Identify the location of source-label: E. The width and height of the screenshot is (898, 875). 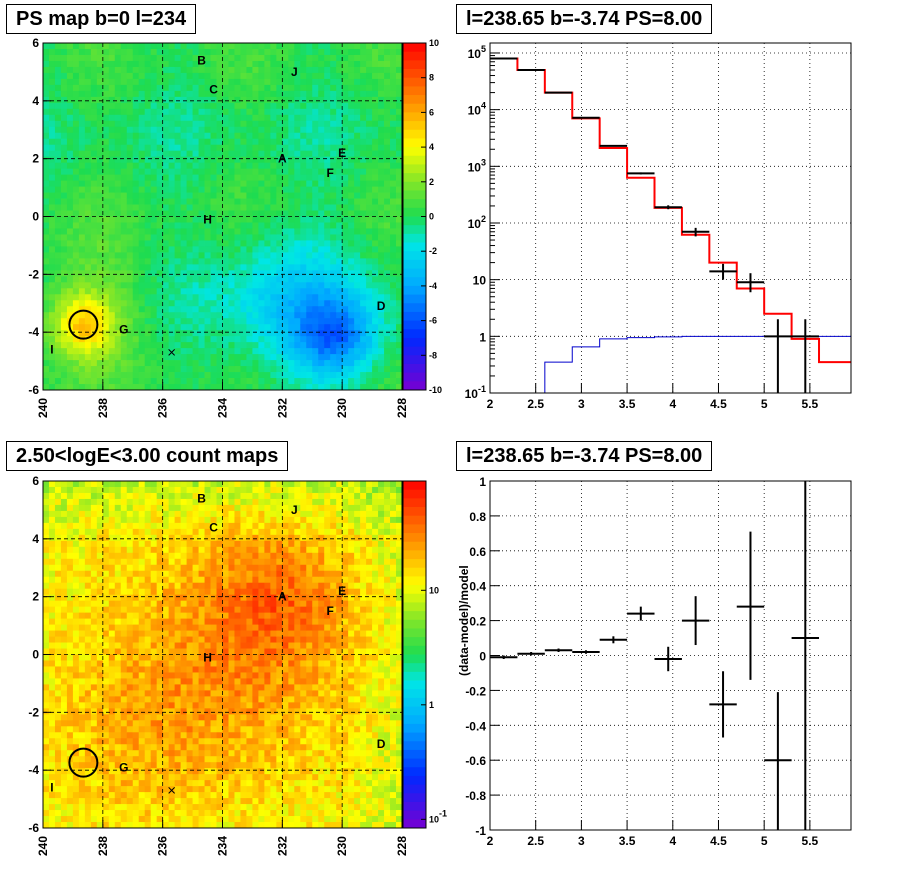
(342, 153).